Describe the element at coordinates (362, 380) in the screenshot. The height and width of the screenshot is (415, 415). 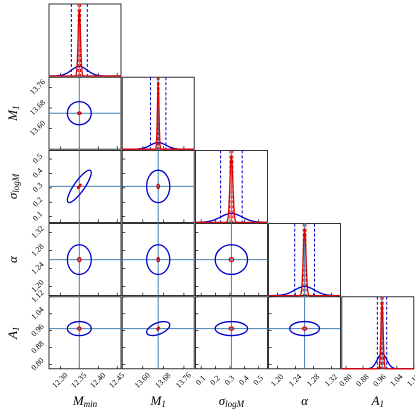
I see `x-tick-label: 0.88` at that location.